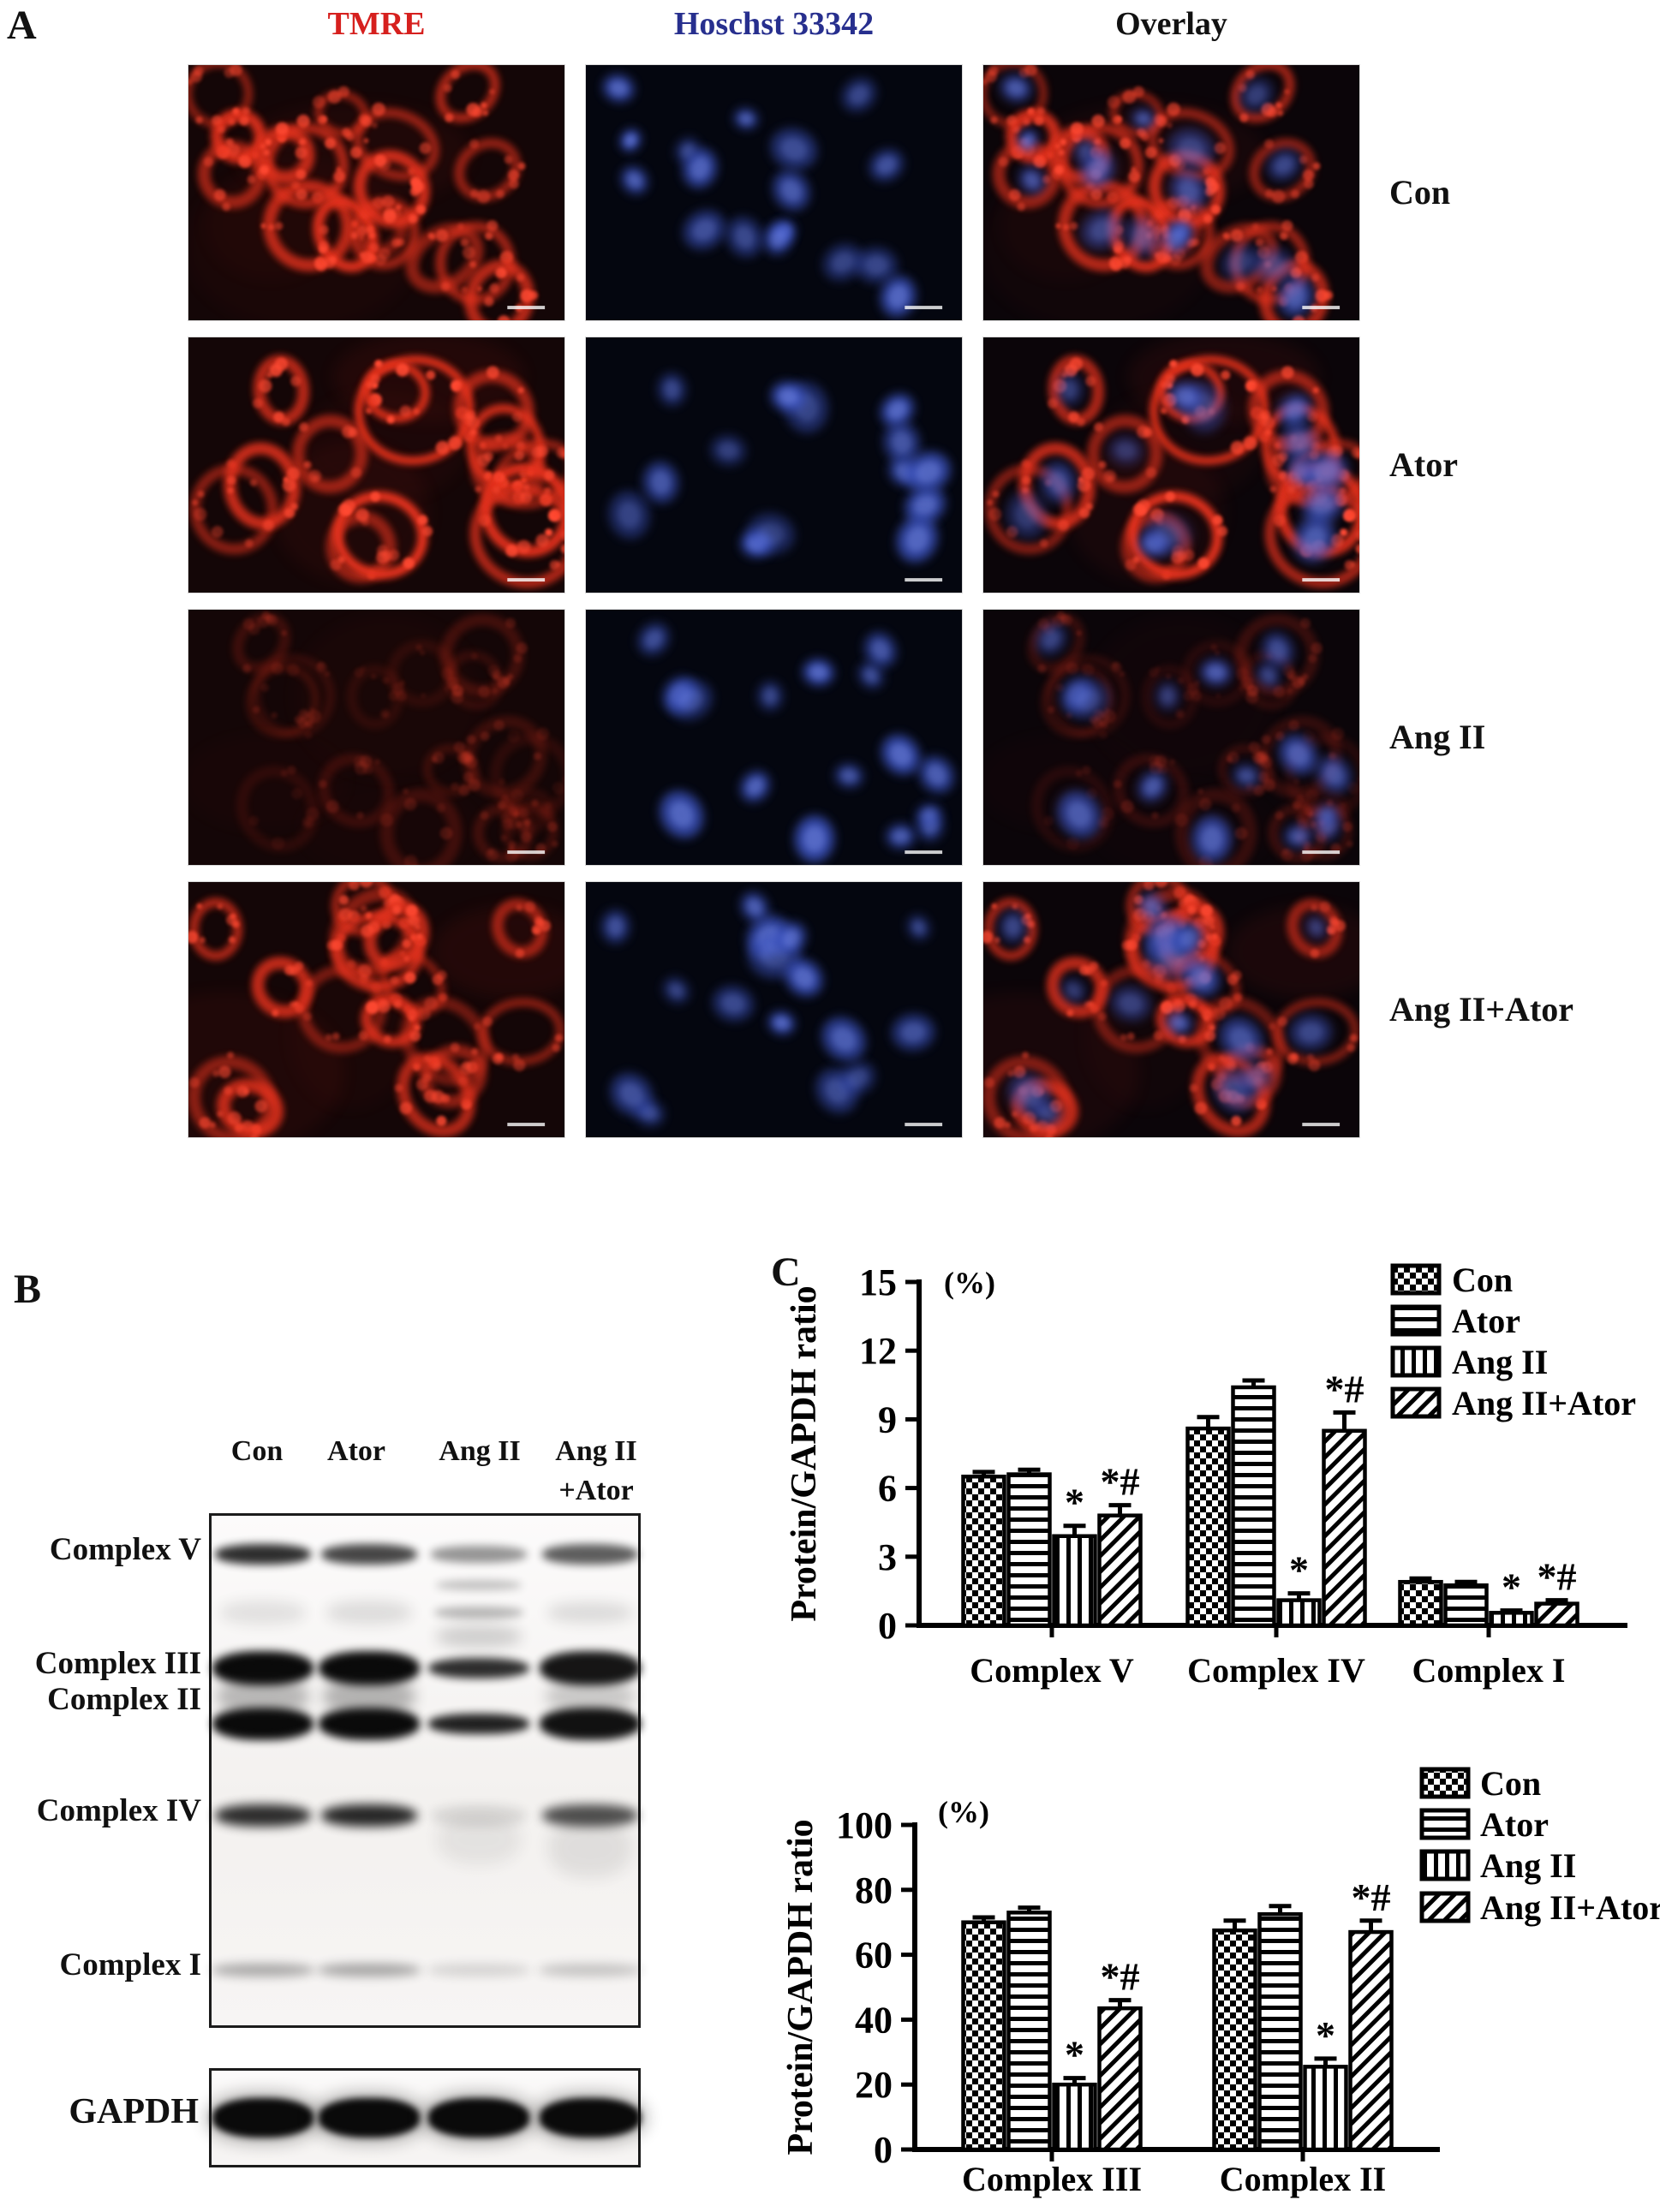 Image resolution: width=1660 pixels, height=2212 pixels. What do you see at coordinates (887, 1419) in the screenshot?
I see `y-tick-label: 9` at bounding box center [887, 1419].